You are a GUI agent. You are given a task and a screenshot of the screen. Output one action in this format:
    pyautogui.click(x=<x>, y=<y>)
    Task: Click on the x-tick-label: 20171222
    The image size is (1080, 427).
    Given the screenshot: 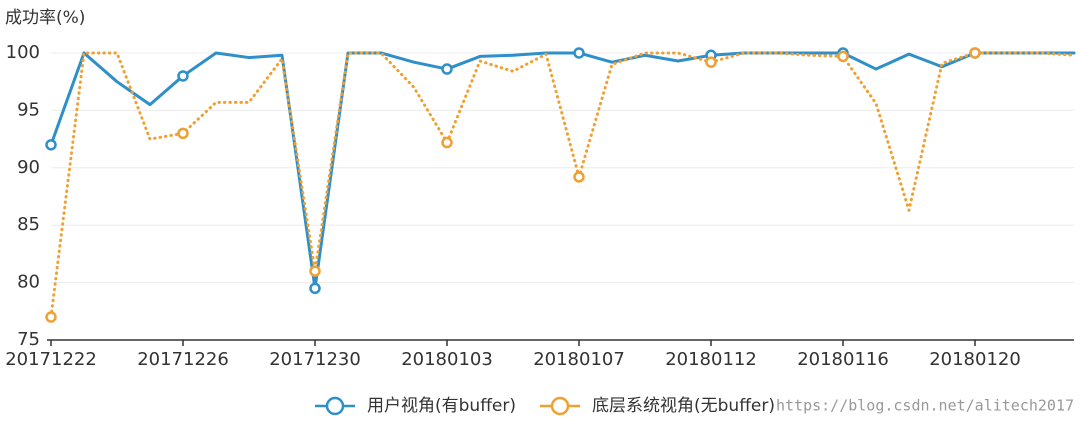 What is the action you would take?
    pyautogui.click(x=51, y=359)
    